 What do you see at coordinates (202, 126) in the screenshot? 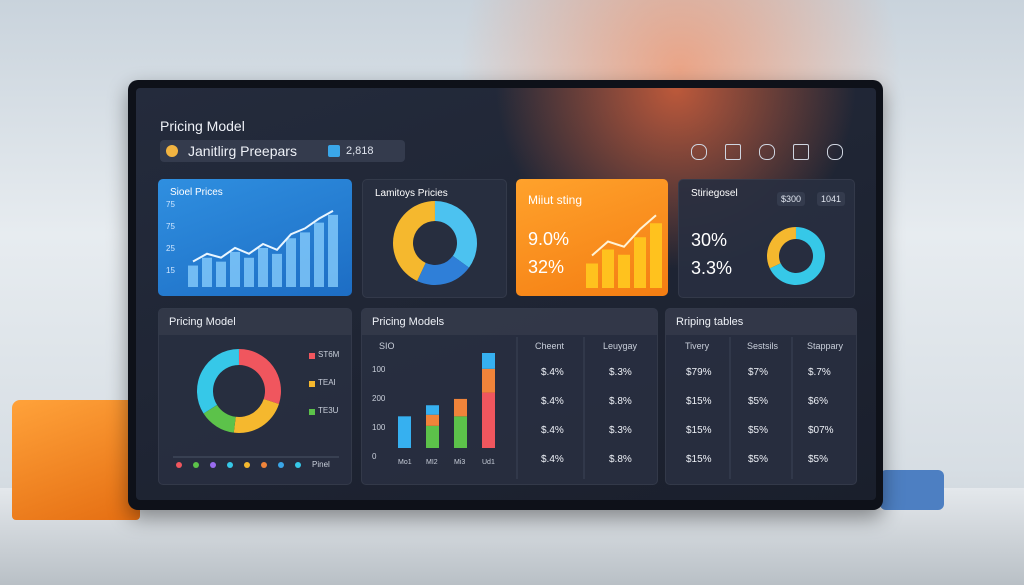
I see `dashboard-title: Pricing Model` at bounding box center [202, 126].